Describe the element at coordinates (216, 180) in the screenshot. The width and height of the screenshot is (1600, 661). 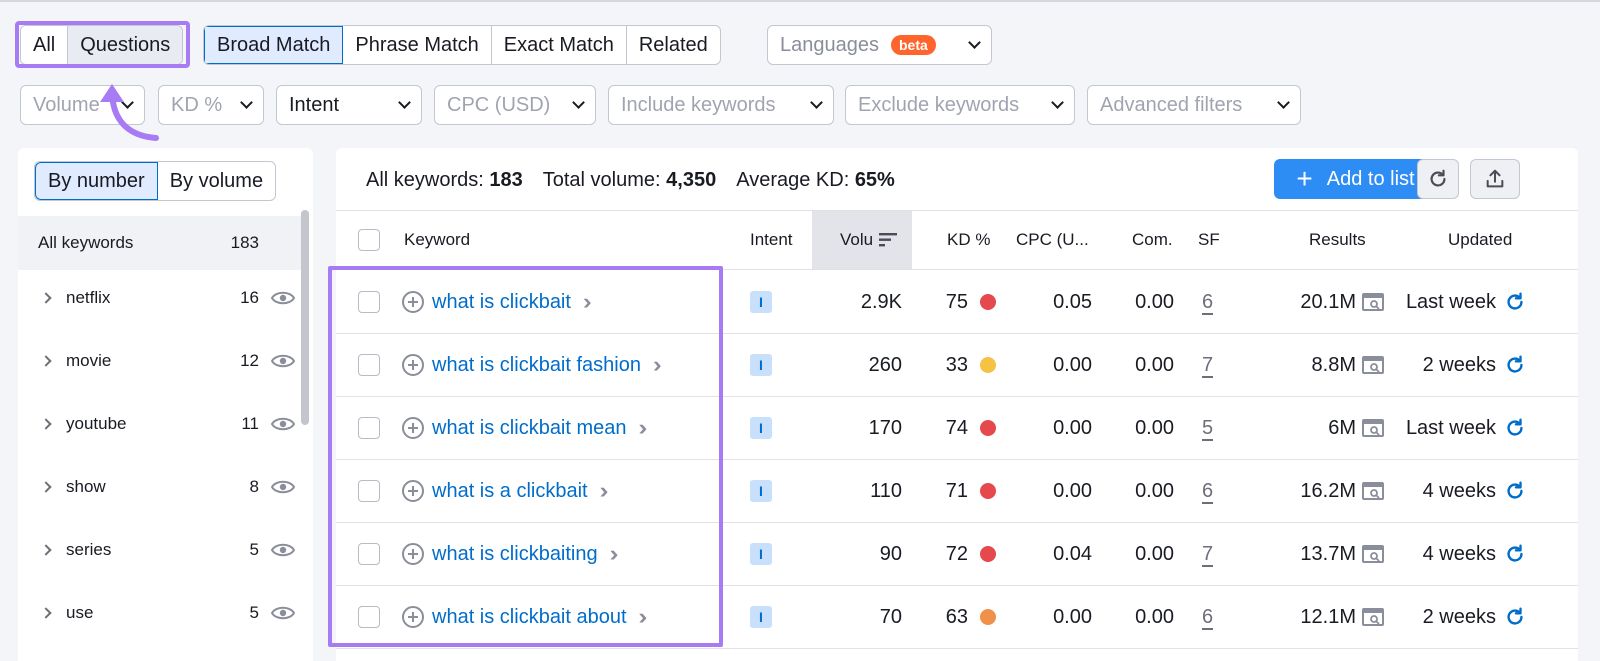
I see `by-volume-button: By volume` at that location.